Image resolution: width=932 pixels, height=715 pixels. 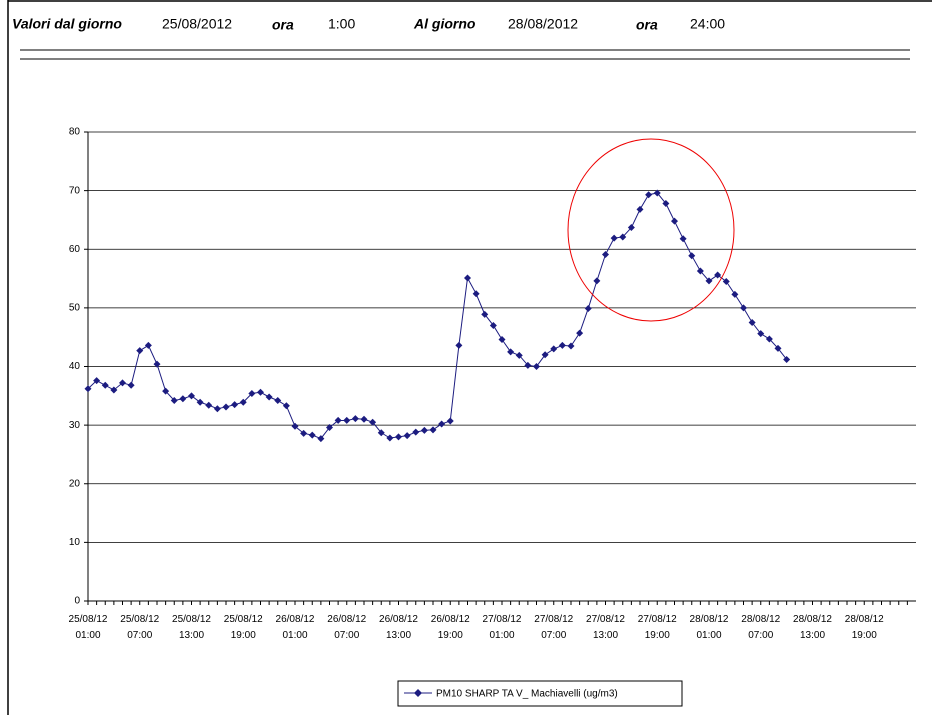 I want to click on y-tick-label: 30, so click(x=75, y=425).